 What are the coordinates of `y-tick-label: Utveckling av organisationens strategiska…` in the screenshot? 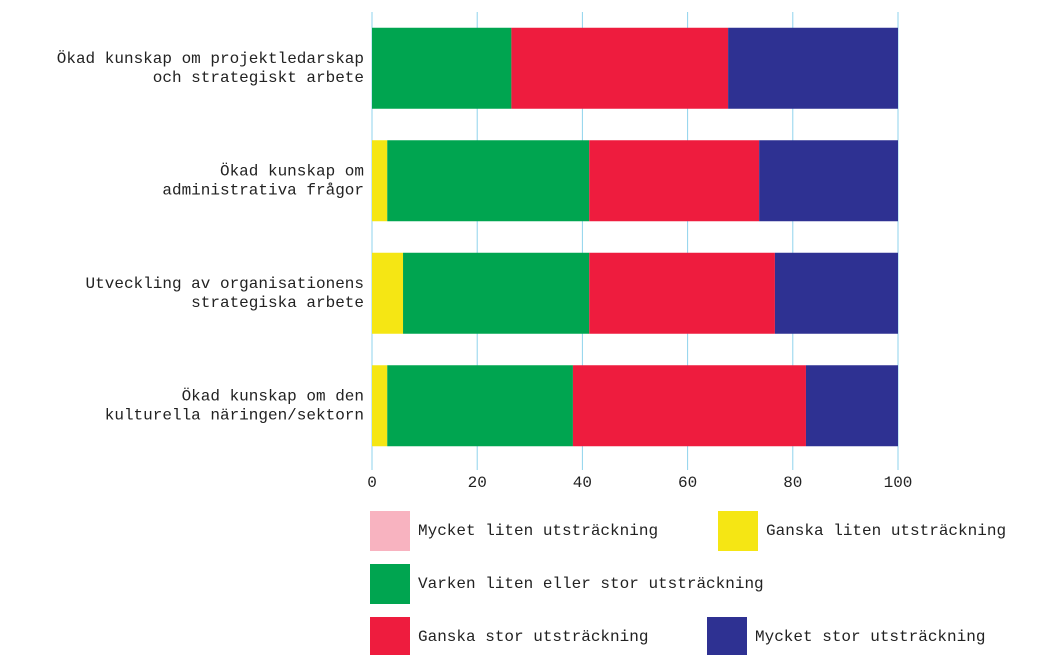 It's located at (225, 293).